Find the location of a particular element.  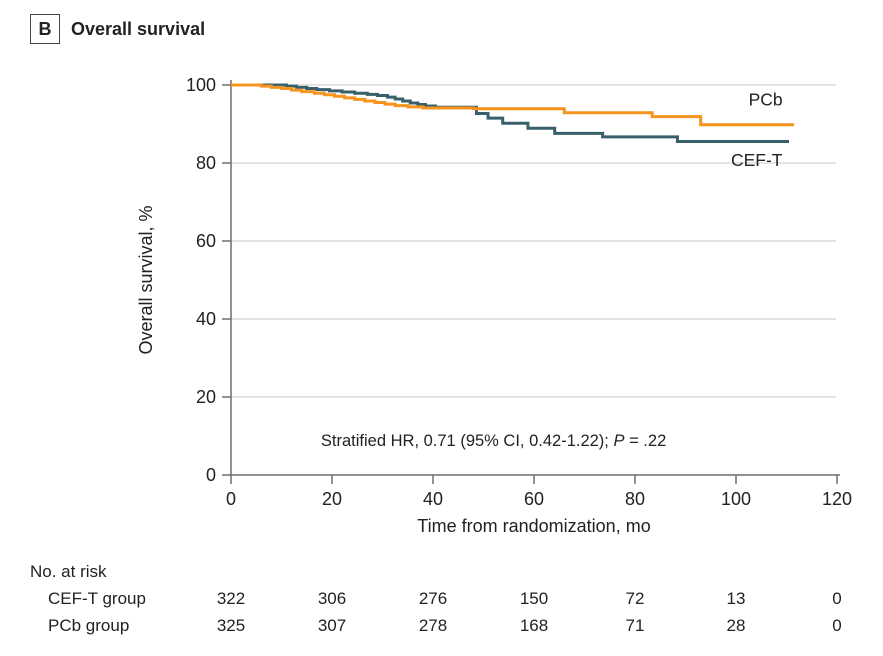

x-tick-label-120: 120 is located at coordinates (837, 499).